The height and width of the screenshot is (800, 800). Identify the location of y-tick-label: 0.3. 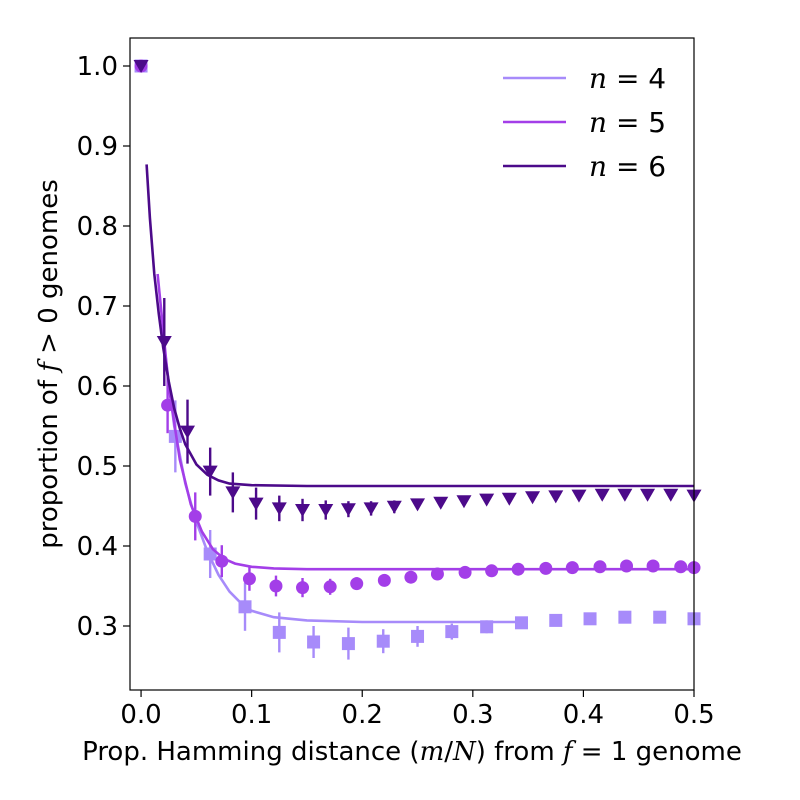
(97, 627).